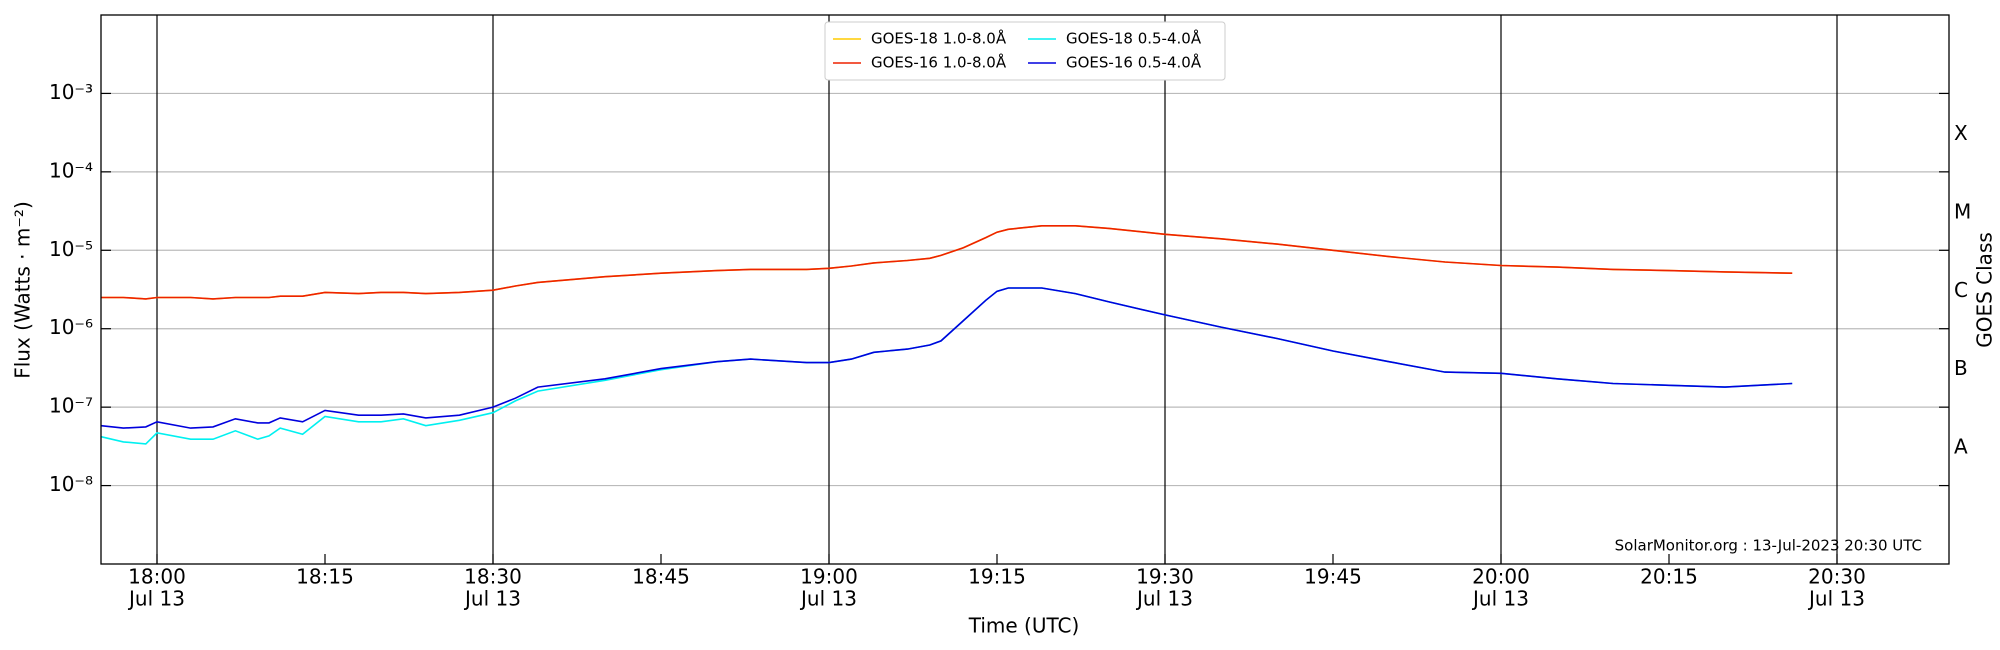 Image resolution: width=2000 pixels, height=650 pixels. Describe the element at coordinates (1961, 290) in the screenshot. I see `y2-tick-label: C` at that location.